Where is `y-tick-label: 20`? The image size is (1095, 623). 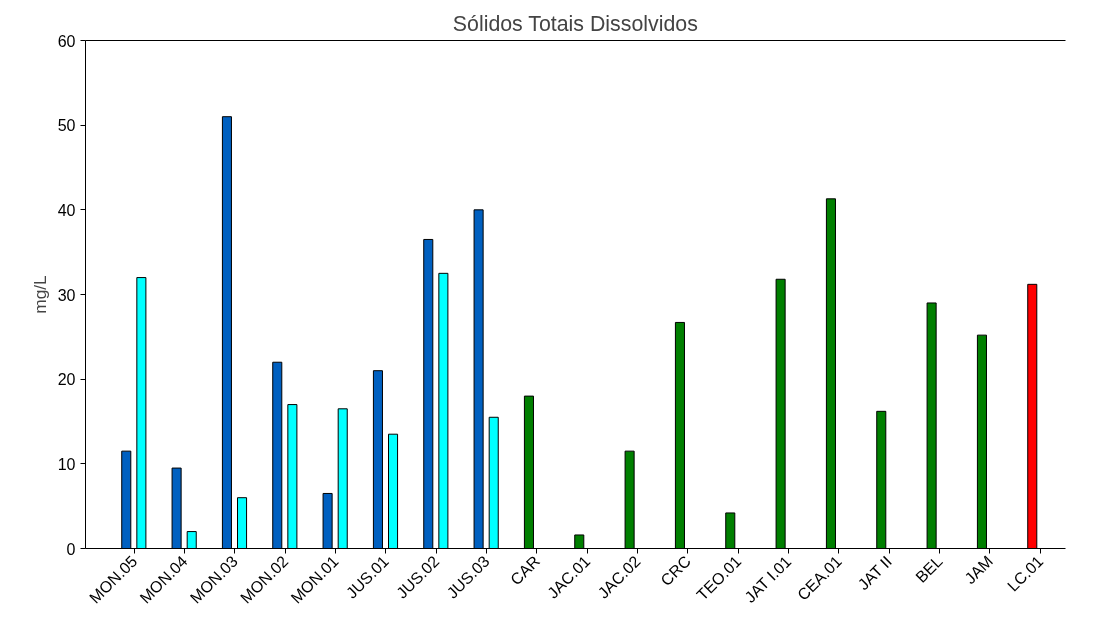
y-tick-label: 20 is located at coordinates (66, 380).